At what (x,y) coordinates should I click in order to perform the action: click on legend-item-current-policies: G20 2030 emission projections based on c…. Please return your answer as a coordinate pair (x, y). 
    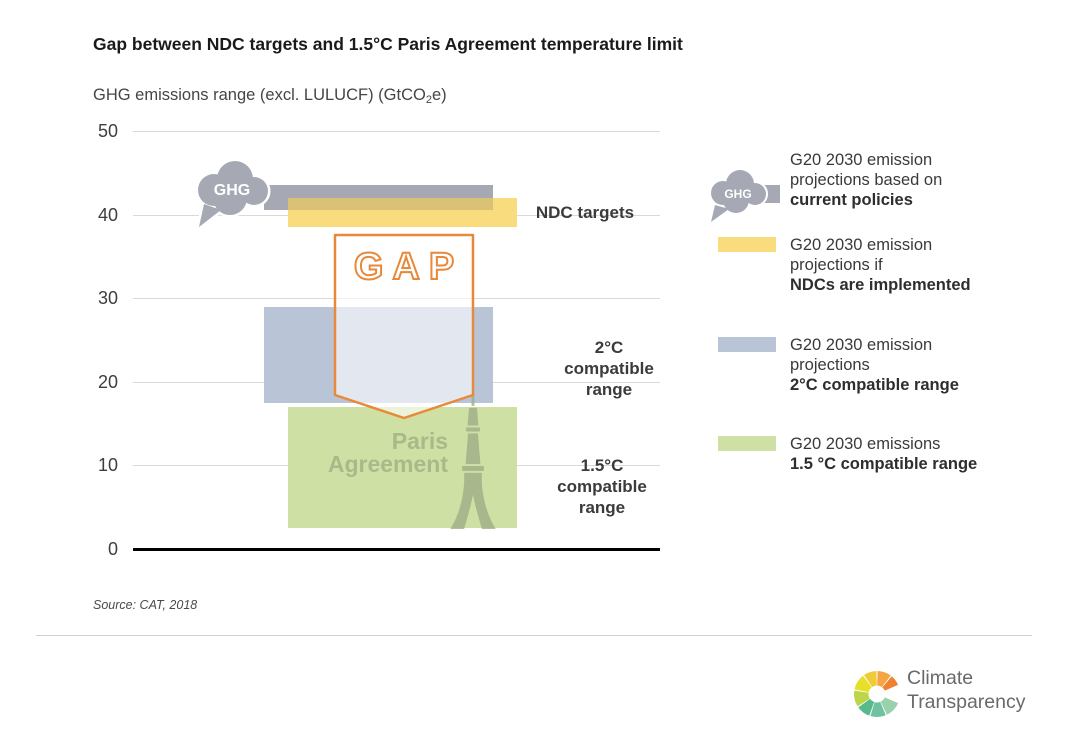
    Looking at the image, I should click on (915, 180).